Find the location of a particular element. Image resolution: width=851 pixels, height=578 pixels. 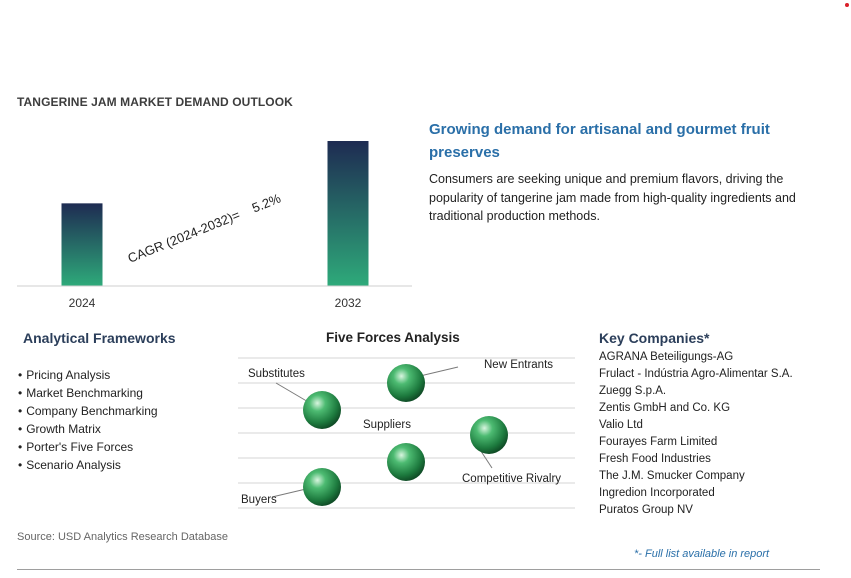

full-list-note: *- Full list available in report is located at coordinates (702, 554).